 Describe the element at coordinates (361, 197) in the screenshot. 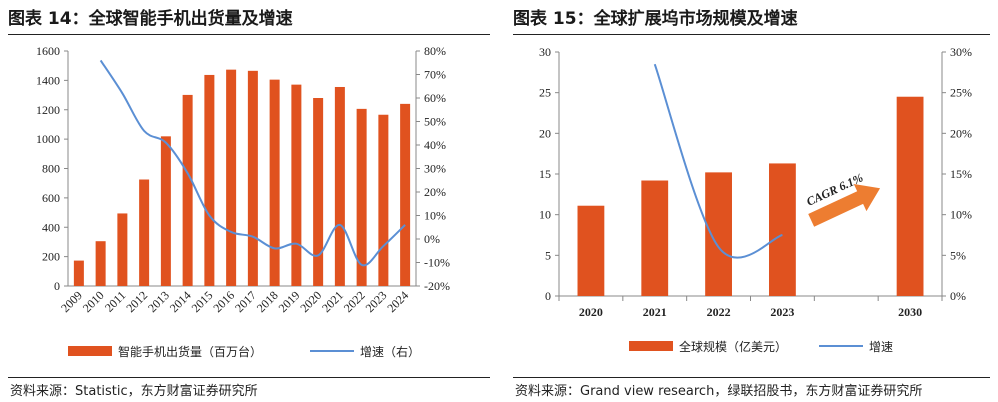

I see `left-bar-2022` at that location.